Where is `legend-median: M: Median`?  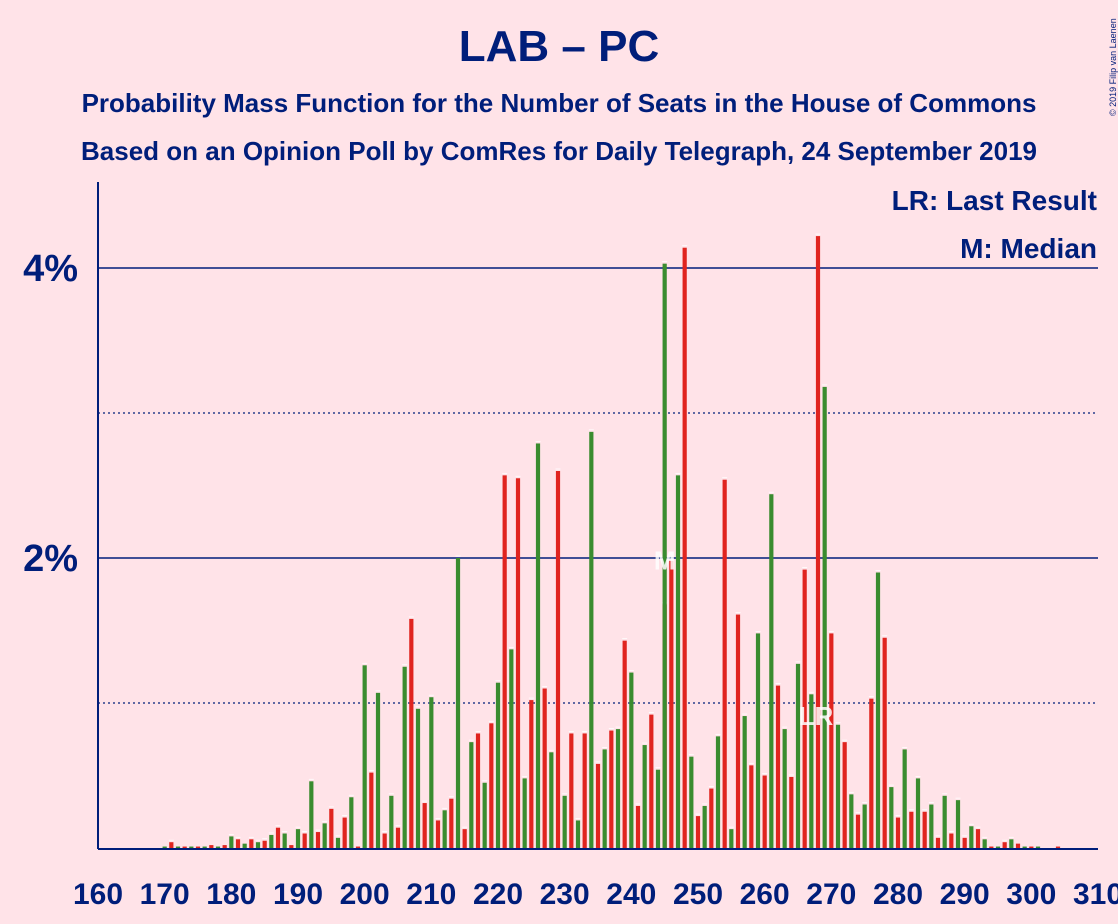 legend-median: M: Median is located at coordinates (1028, 248).